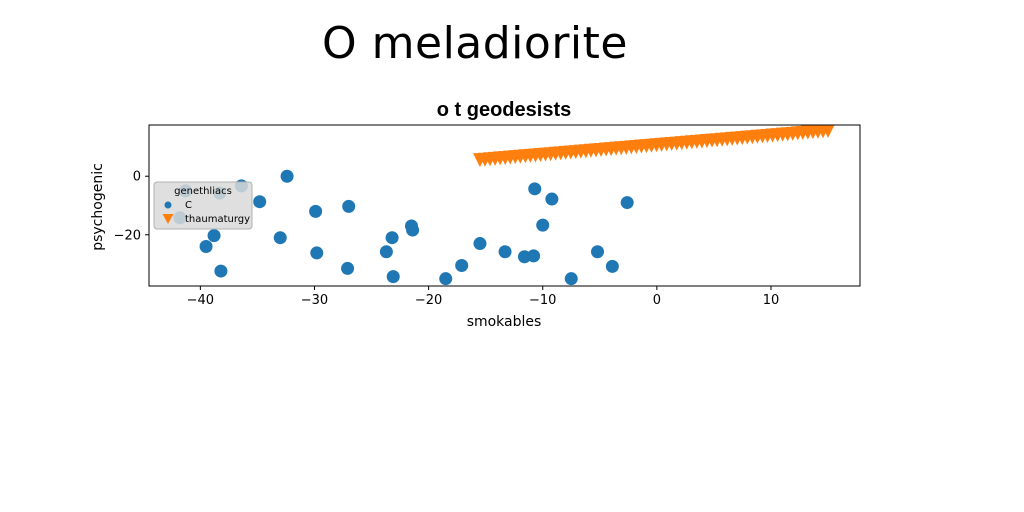 This screenshot has height=512, width=1024. I want to click on y-tick-label-1: 0, so click(137, 177).